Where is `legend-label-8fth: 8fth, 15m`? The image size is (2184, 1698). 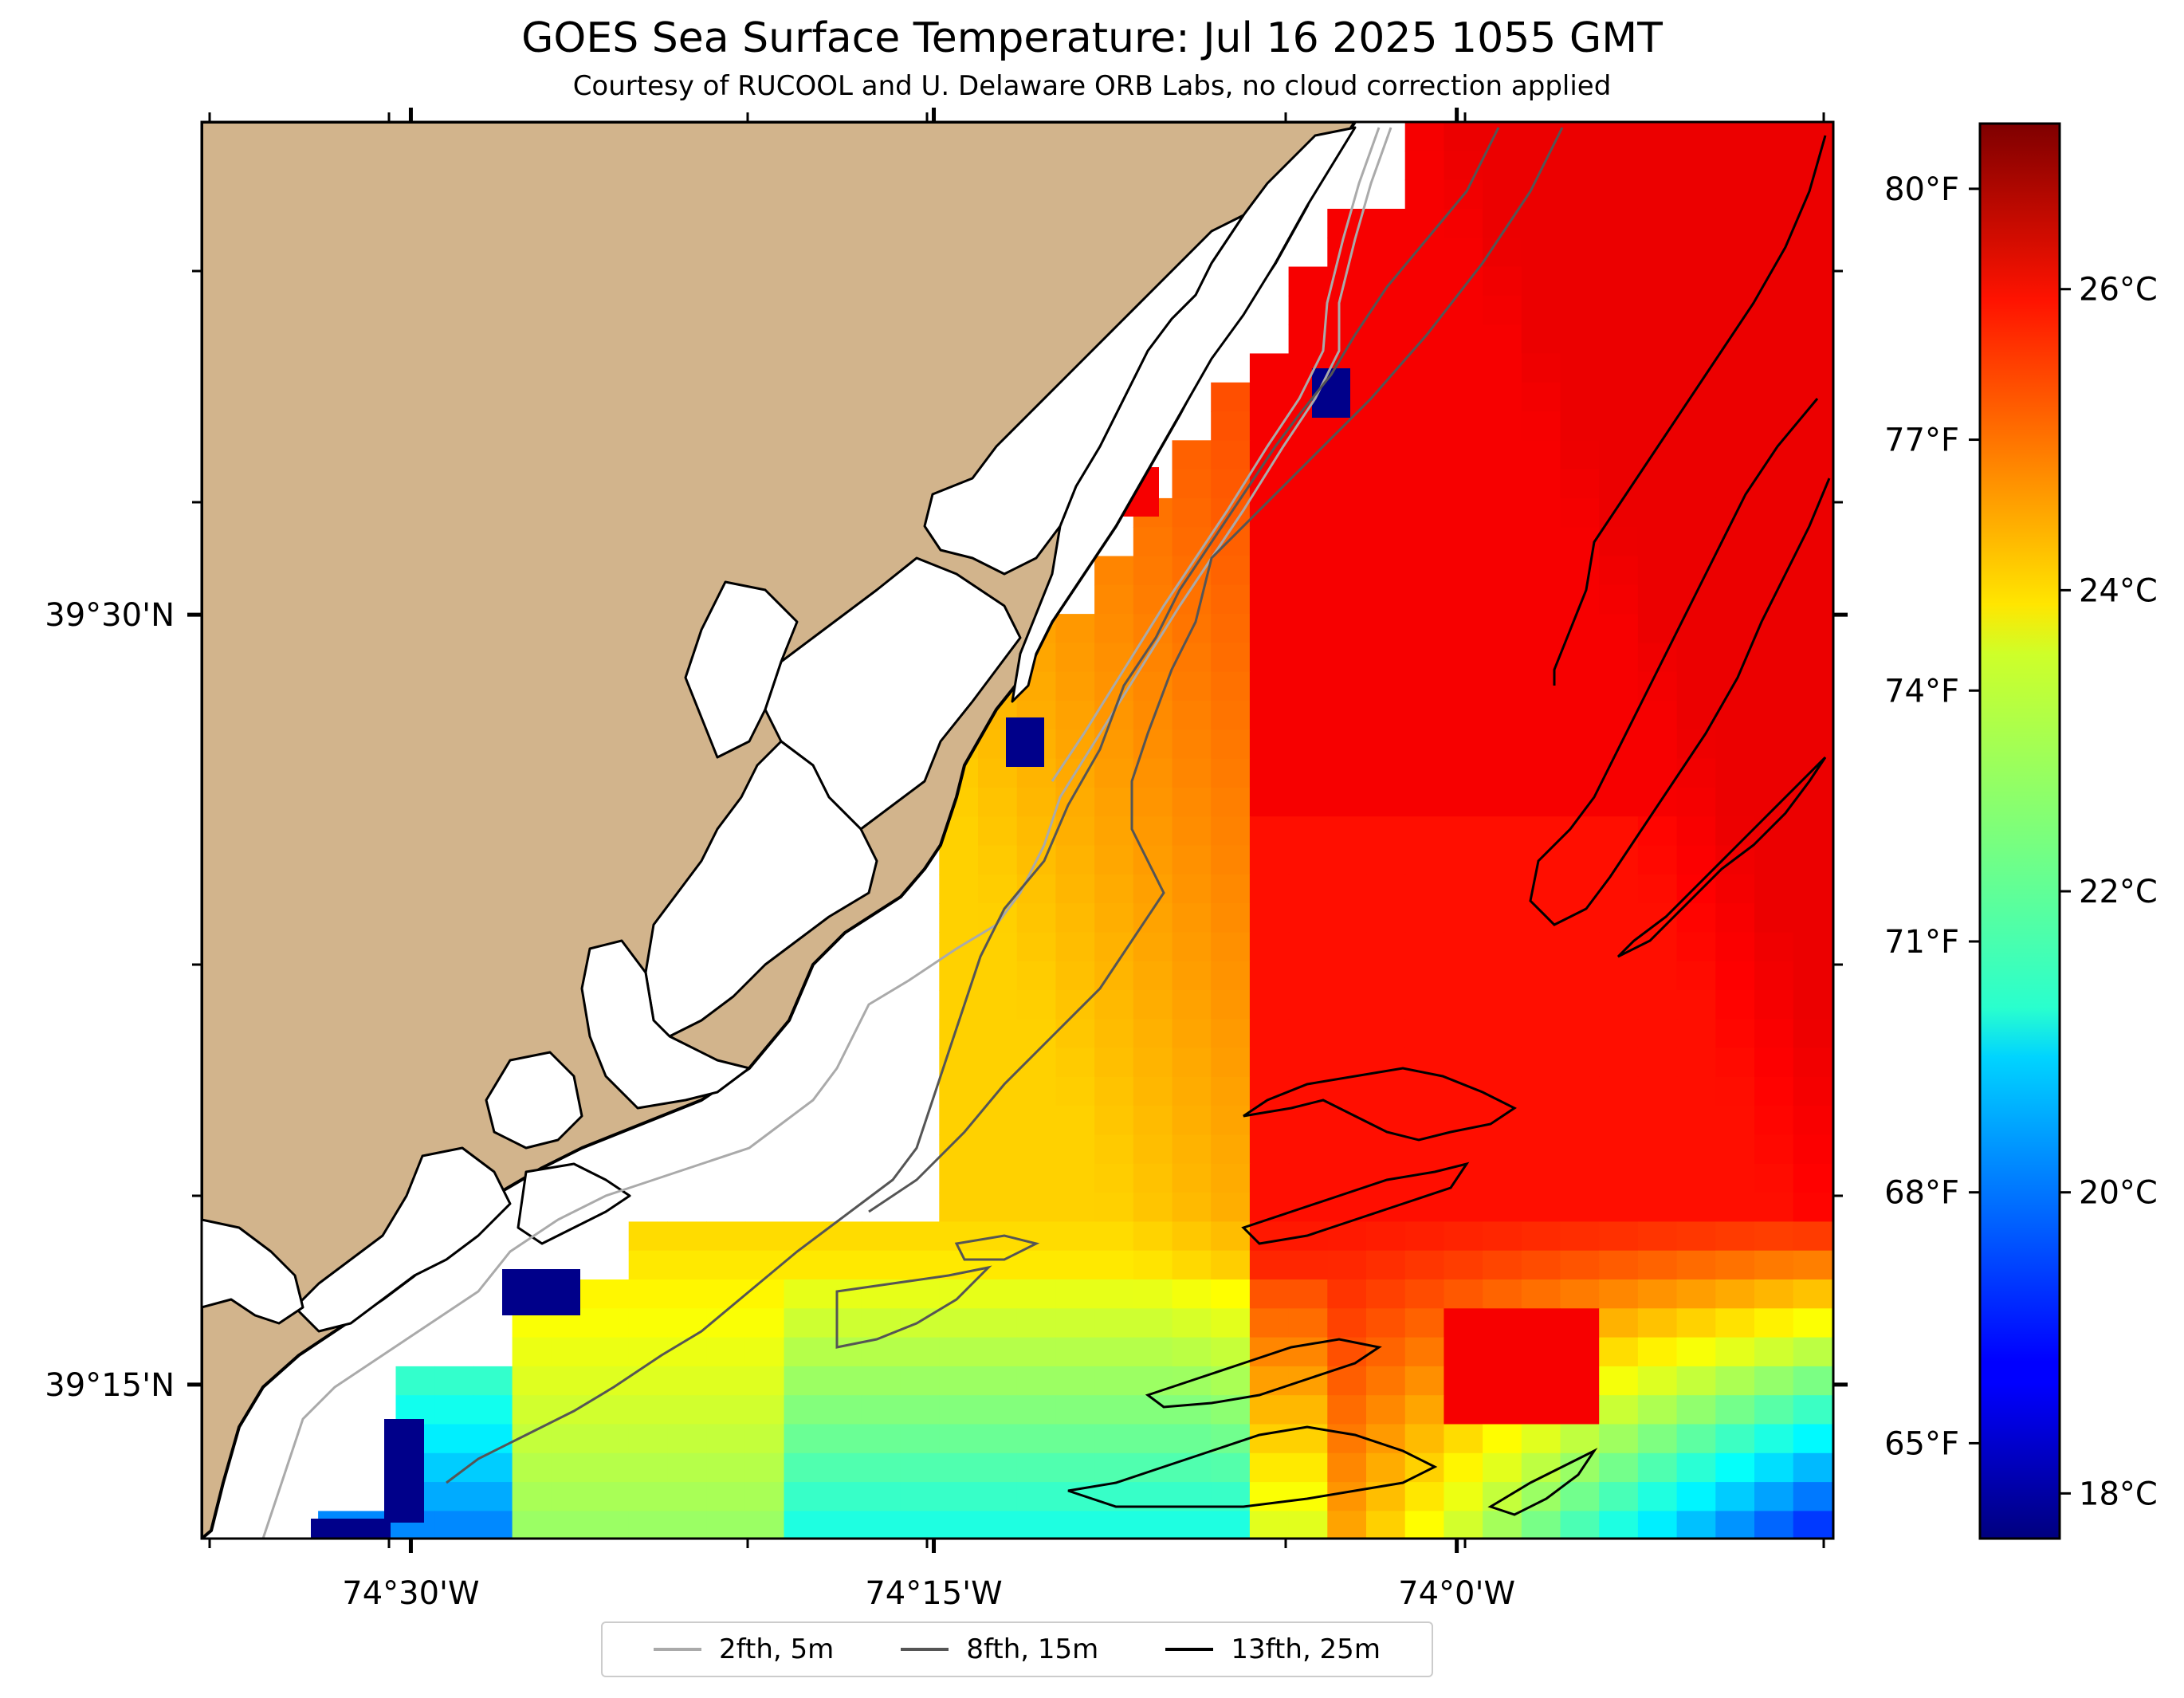 legend-label-8fth: 8fth, 15m is located at coordinates (1032, 1649).